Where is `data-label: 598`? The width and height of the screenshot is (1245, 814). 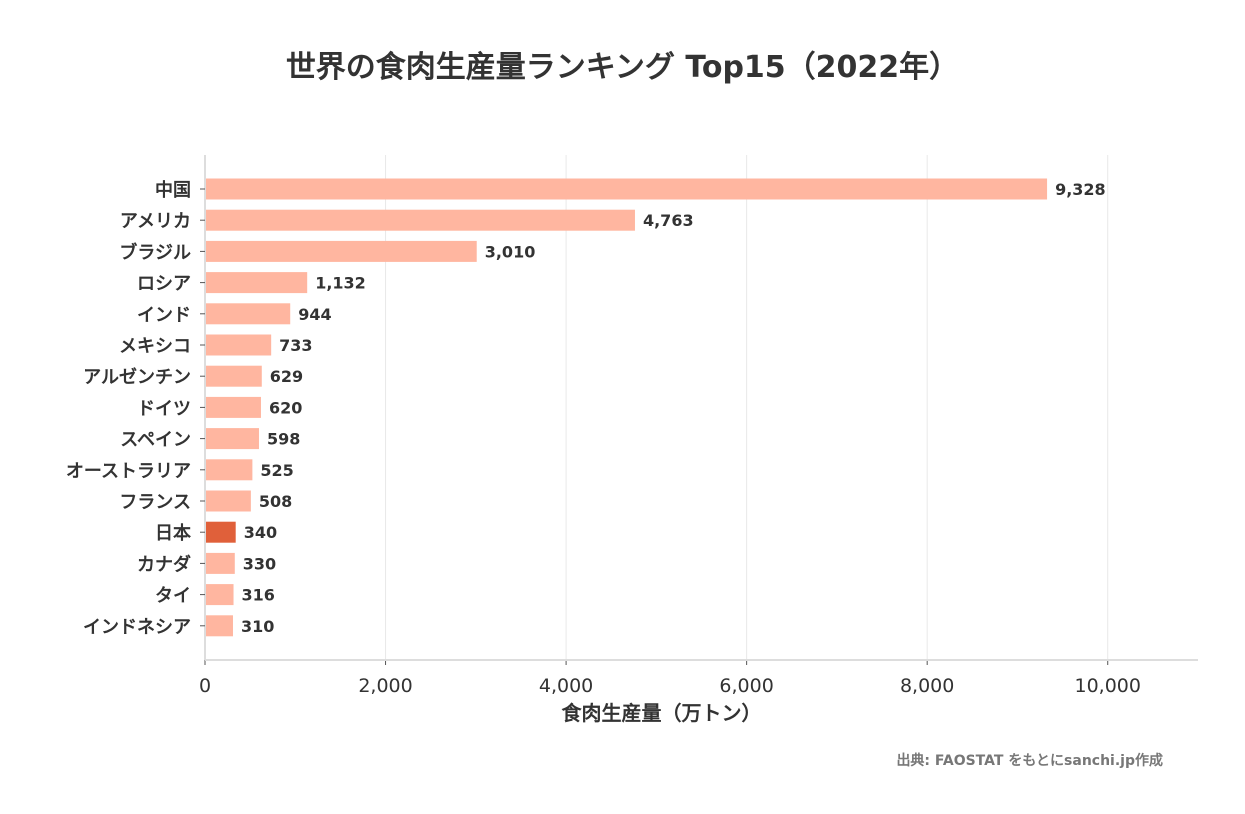
data-label: 598 is located at coordinates (283, 439).